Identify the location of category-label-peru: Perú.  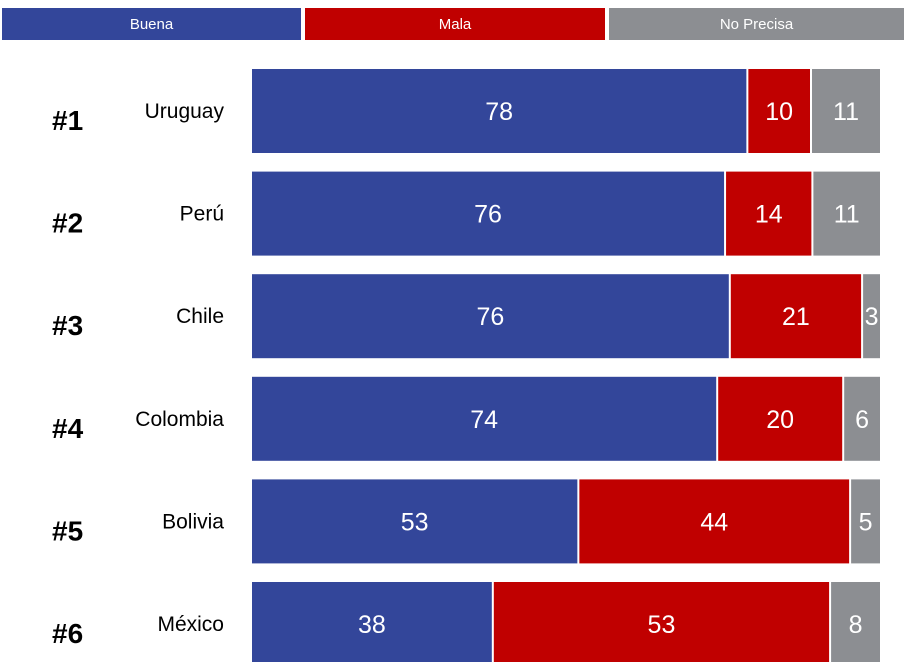
(202, 214).